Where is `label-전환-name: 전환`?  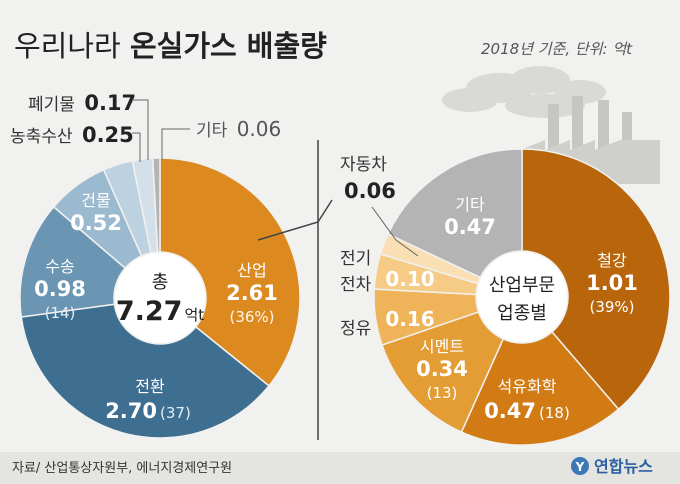 label-전환-name: 전환 is located at coordinates (150, 386).